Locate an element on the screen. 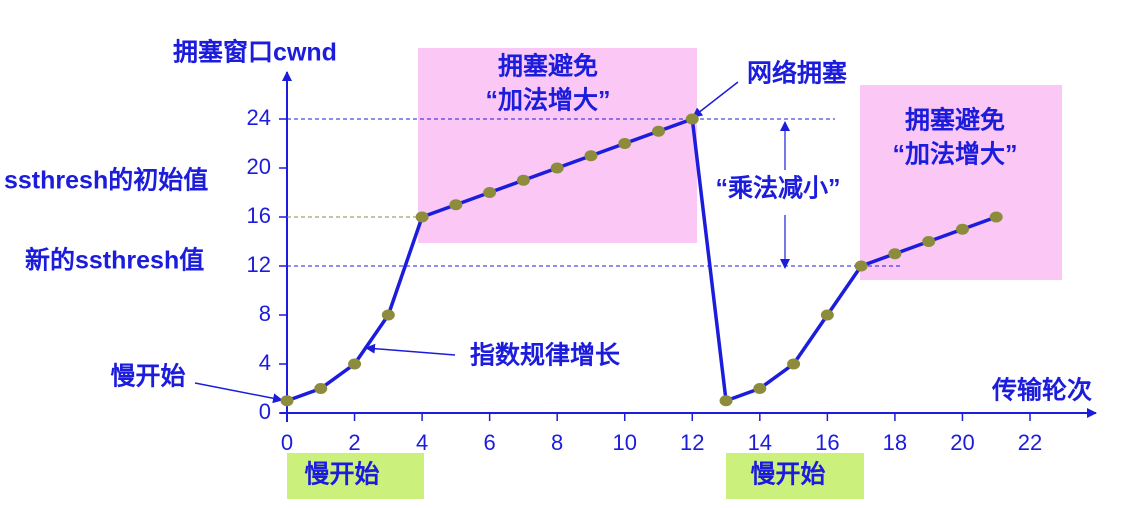  annotation: “乘法减小” is located at coordinates (777, 189).